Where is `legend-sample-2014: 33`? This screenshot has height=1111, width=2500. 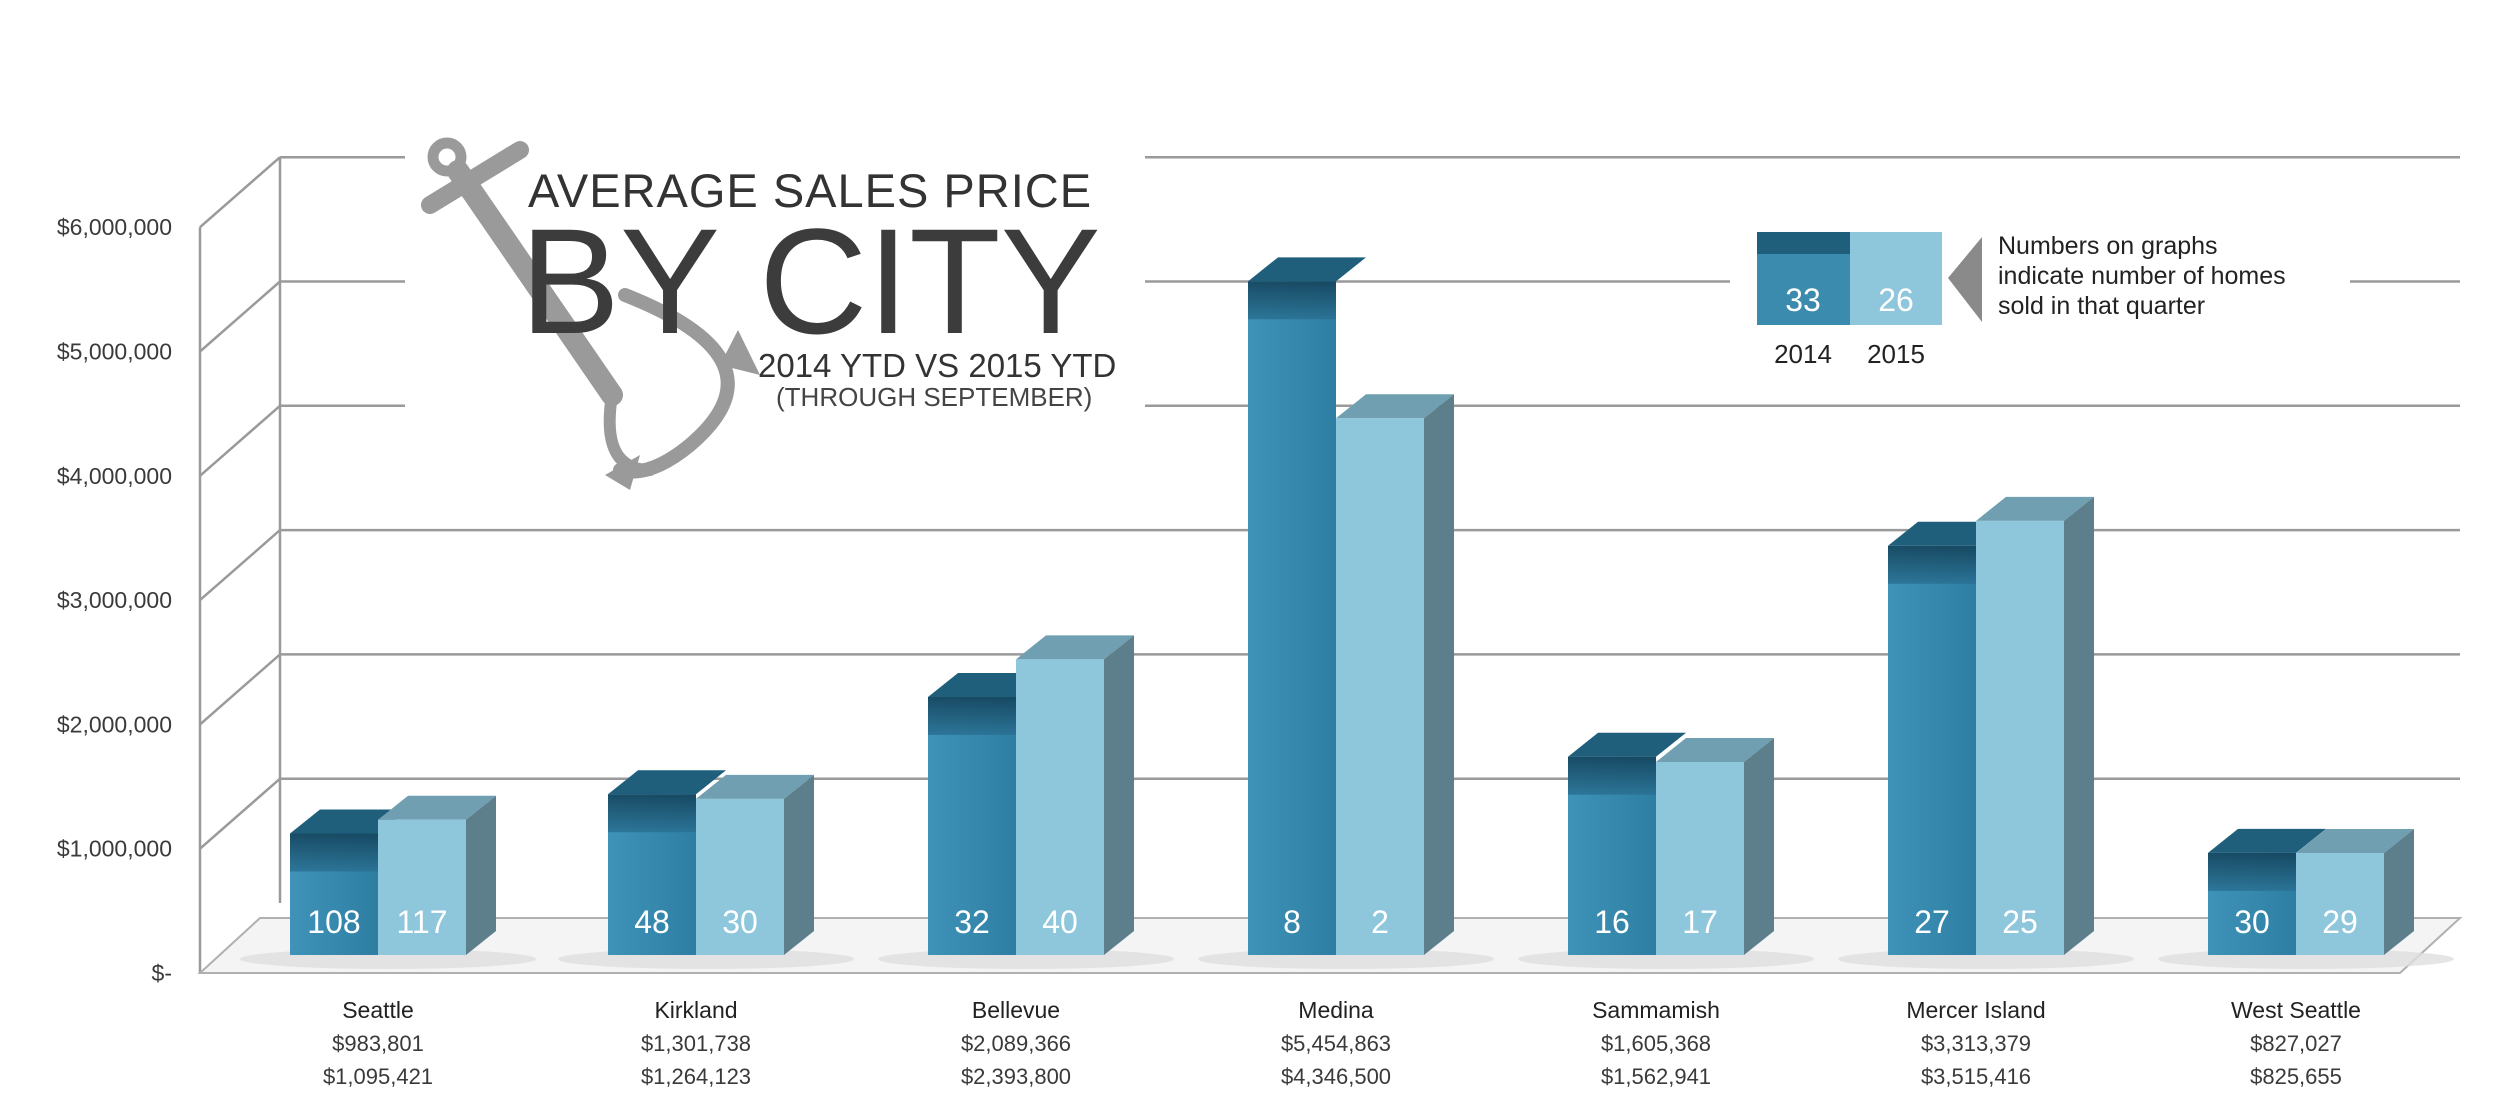 legend-sample-2014: 33 is located at coordinates (1803, 300).